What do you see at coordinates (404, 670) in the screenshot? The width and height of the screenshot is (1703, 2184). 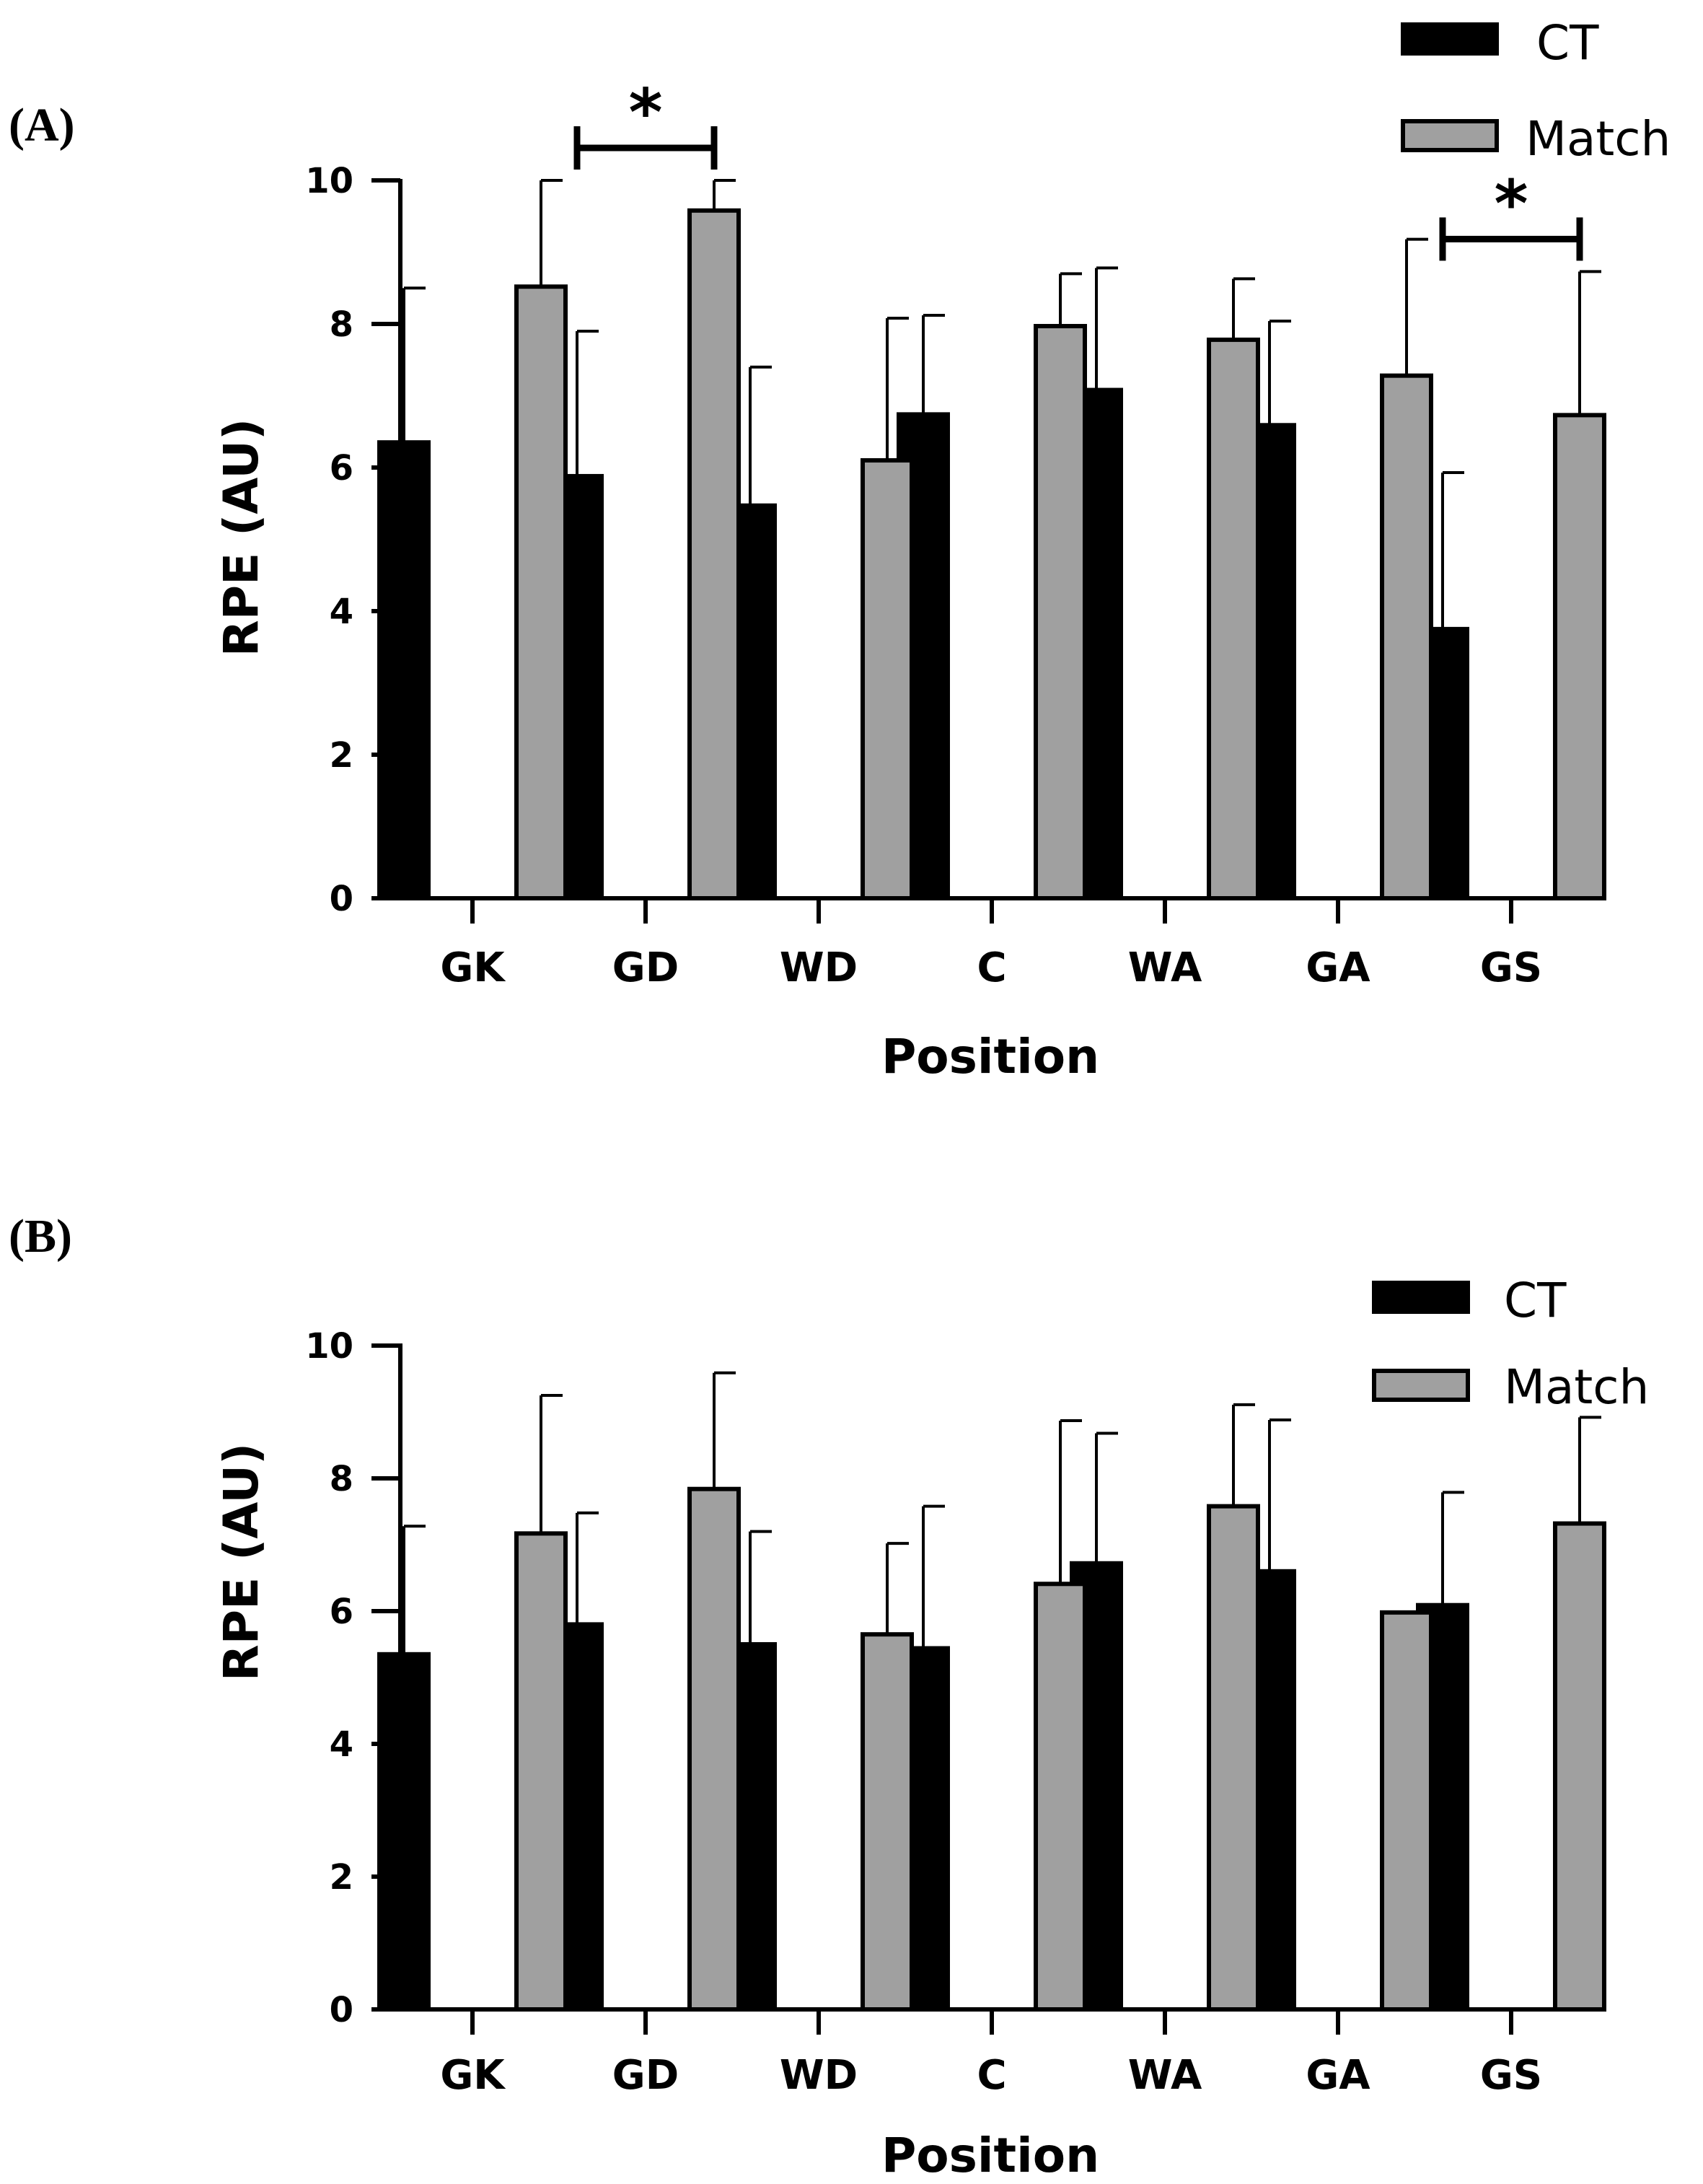 I see `panel-a-bar-ct` at bounding box center [404, 670].